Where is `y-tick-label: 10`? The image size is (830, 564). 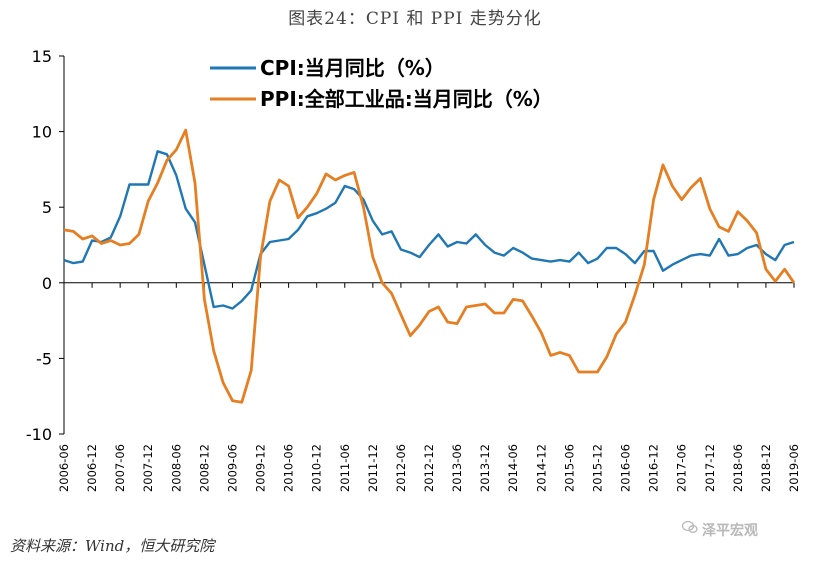
y-tick-label: 10 is located at coordinates (42, 132).